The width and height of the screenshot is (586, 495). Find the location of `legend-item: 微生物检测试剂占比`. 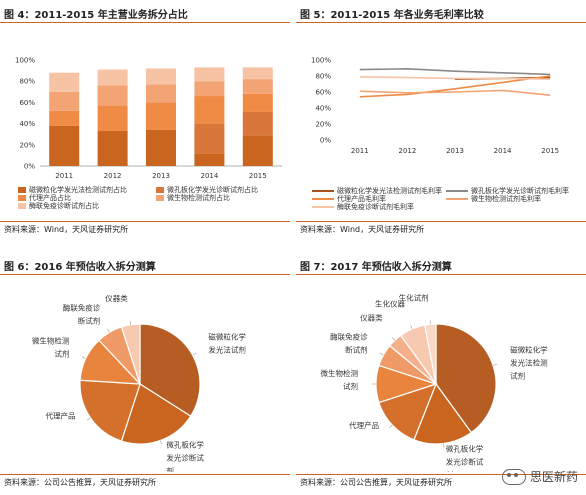

legend-item: 微生物检测试剂占比 is located at coordinates (193, 198).